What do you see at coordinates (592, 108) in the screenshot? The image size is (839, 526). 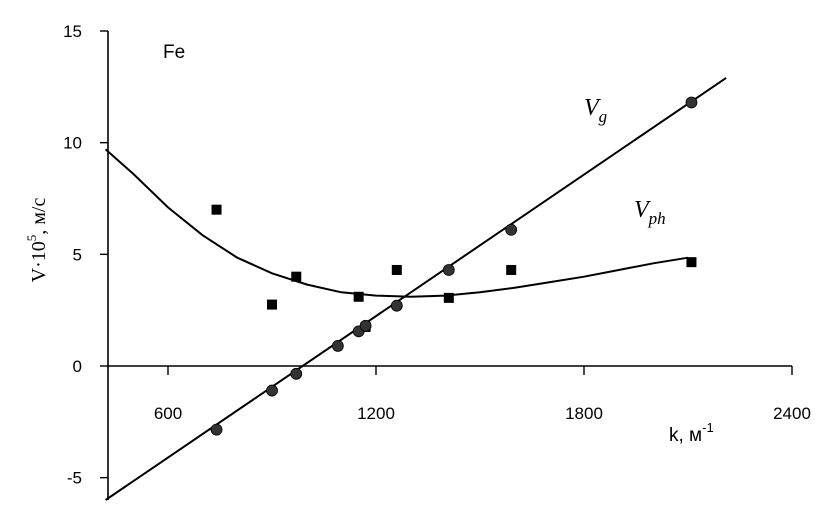 I see `series-label-vg-main: V` at bounding box center [592, 108].